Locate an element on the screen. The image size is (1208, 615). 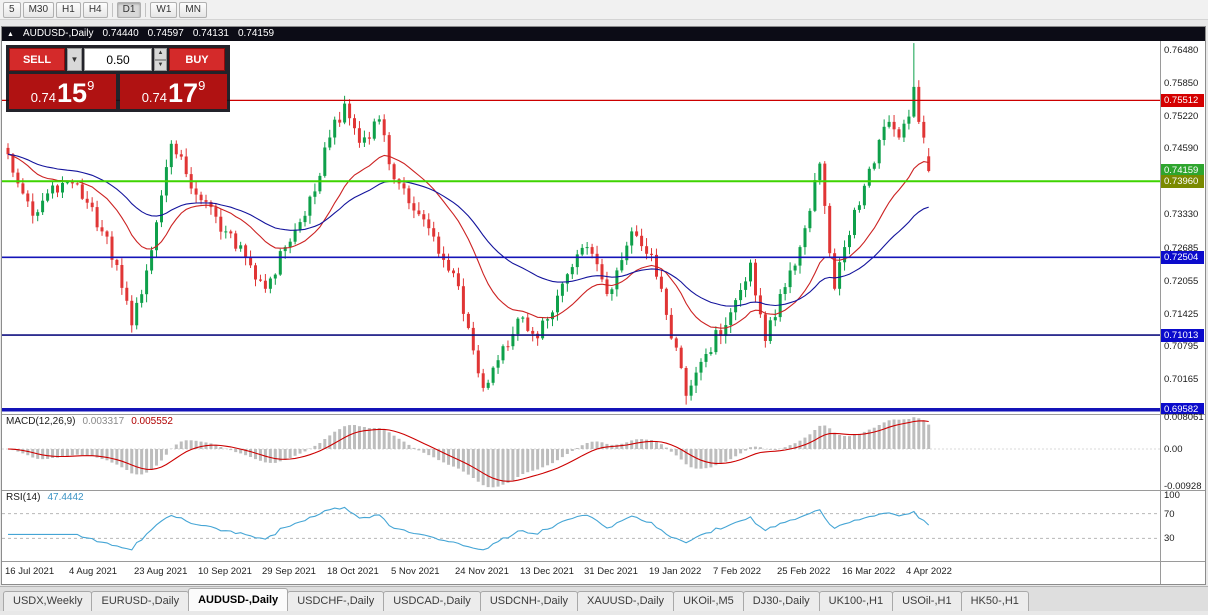
chart-symbol-period: AUDUSD-,Daily is located at coordinates (58, 33).